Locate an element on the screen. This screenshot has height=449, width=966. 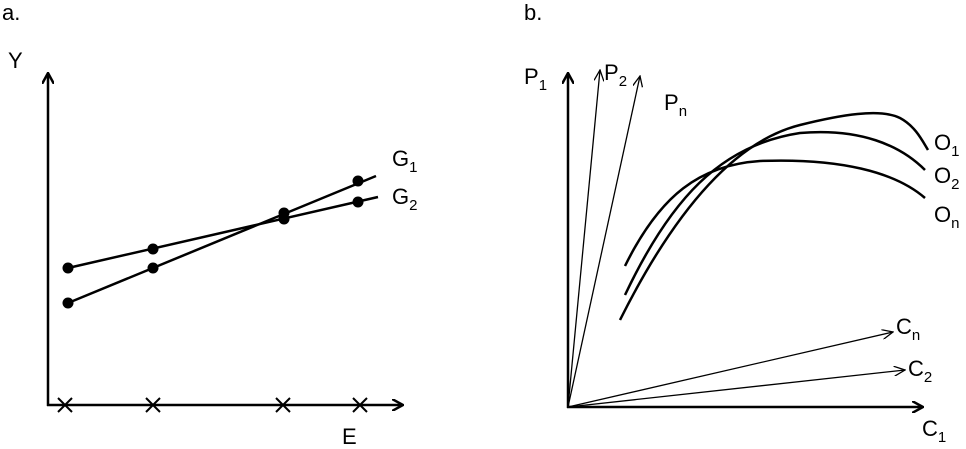
curve-label: On is located at coordinates (946, 217).